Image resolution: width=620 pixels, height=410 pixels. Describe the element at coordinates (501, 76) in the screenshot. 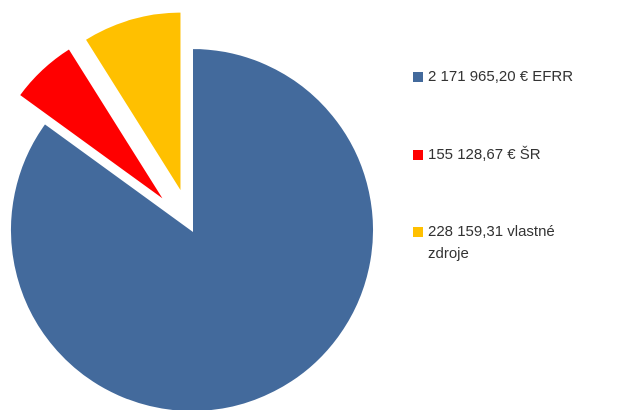

I see `legend-label: 2 171 965,20 € EFRR` at that location.